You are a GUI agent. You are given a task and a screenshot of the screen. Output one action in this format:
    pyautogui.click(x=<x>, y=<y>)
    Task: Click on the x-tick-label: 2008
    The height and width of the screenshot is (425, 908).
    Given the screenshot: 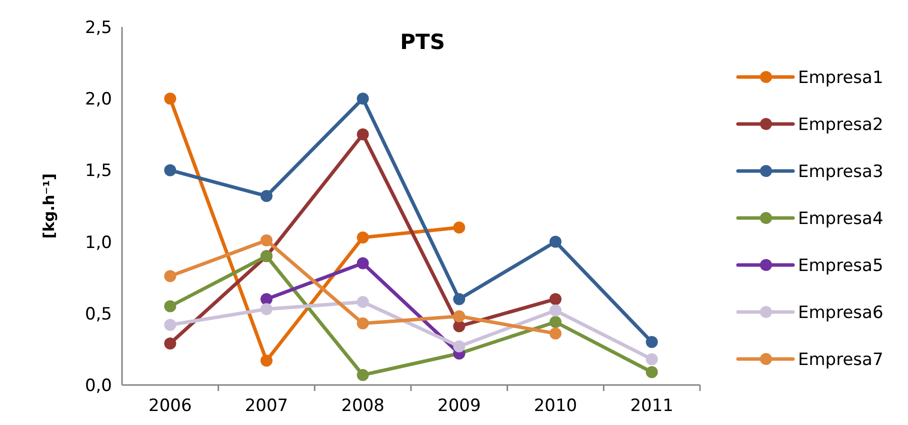 What is the action you would take?
    pyautogui.click(x=362, y=406)
    